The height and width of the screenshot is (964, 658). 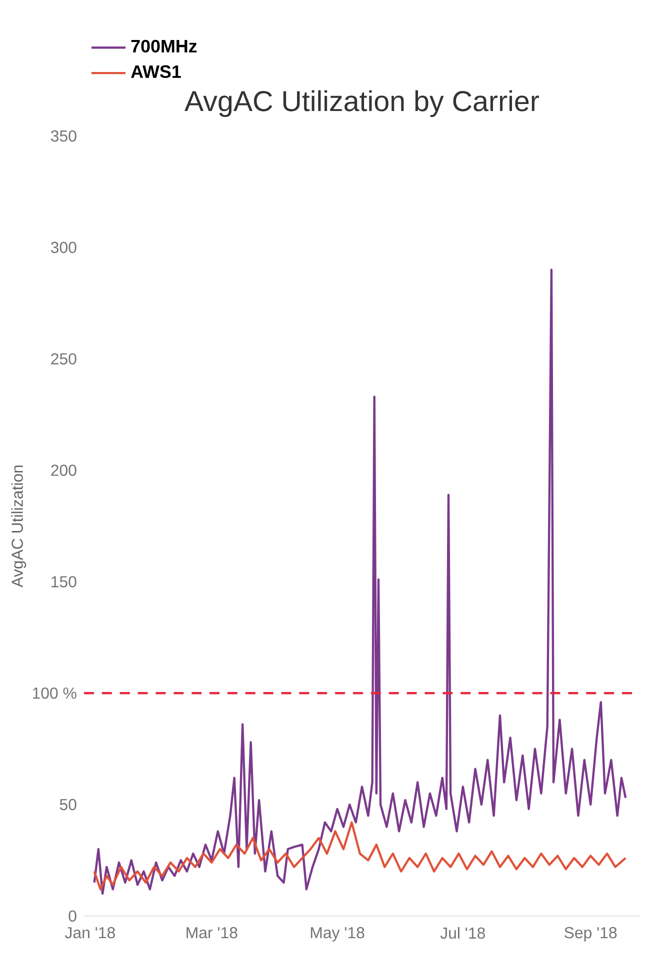 What do you see at coordinates (156, 71) in the screenshot?
I see `legend-label: AWS1` at bounding box center [156, 71].